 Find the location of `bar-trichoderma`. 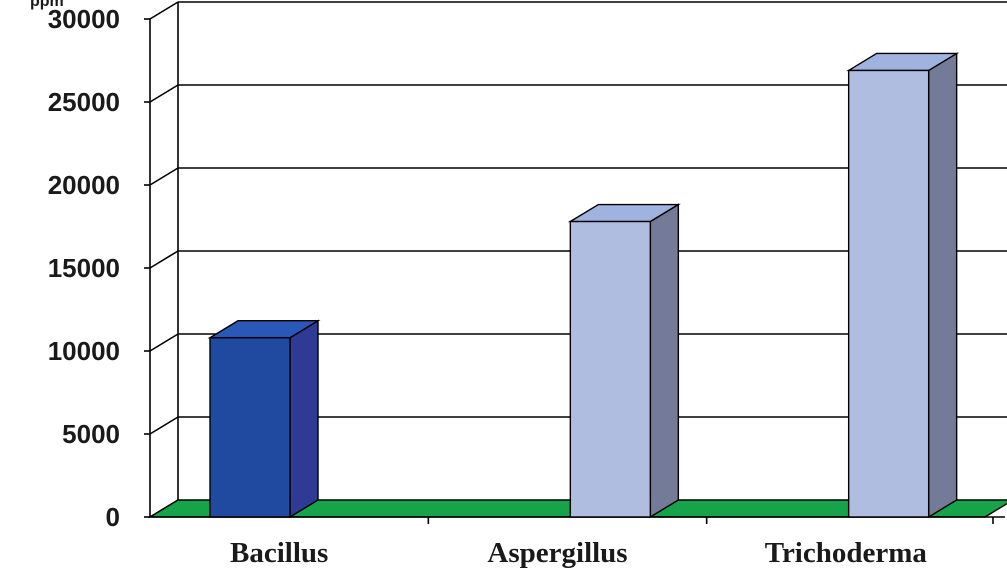

bar-trichoderma is located at coordinates (903, 285).